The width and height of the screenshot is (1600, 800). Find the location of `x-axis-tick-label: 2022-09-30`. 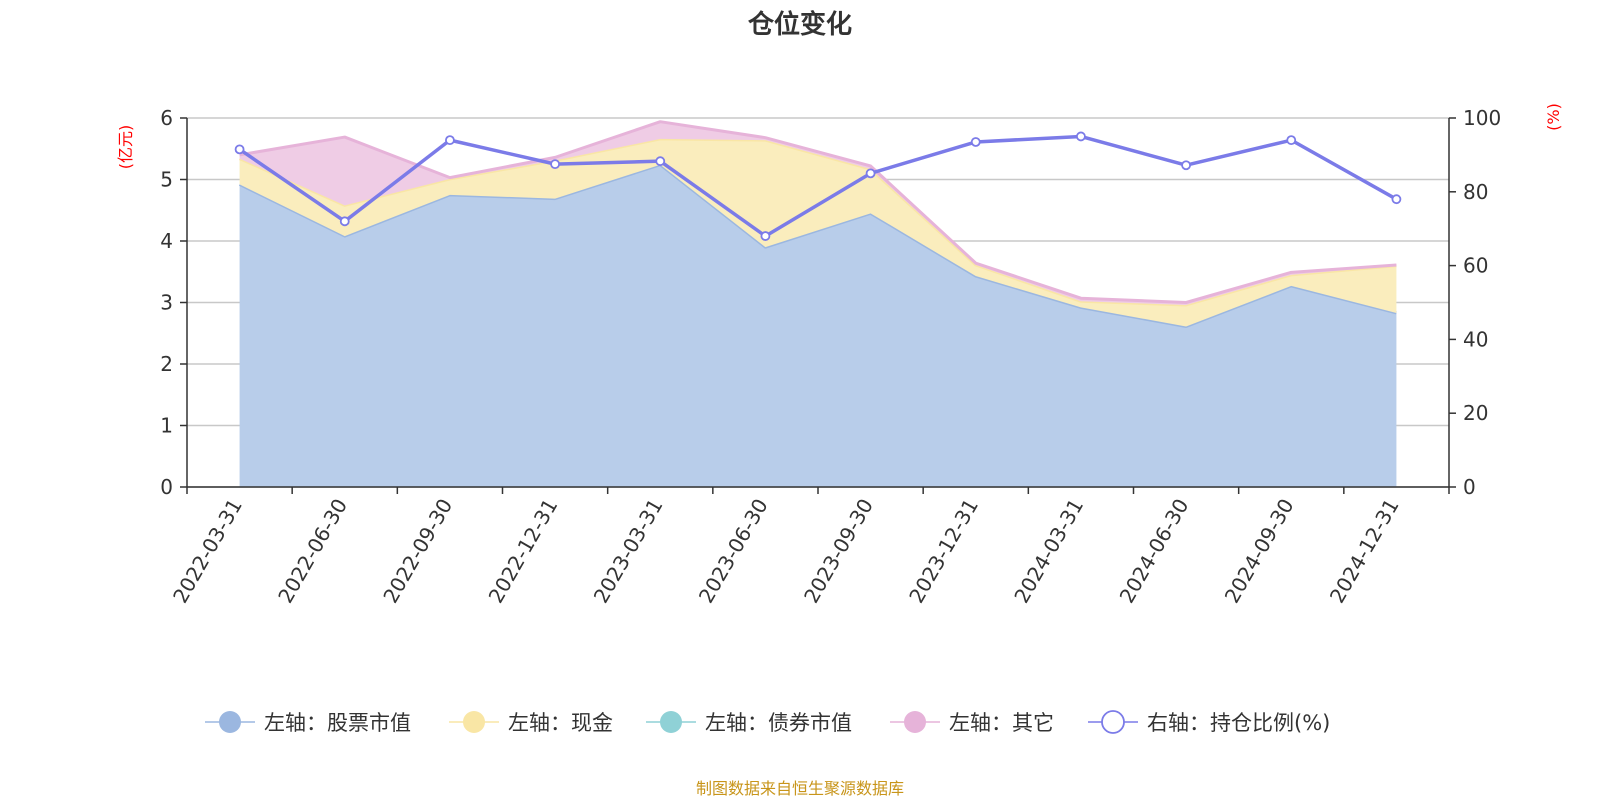

x-axis-tick-label: 2022-09-30 is located at coordinates (417, 551).